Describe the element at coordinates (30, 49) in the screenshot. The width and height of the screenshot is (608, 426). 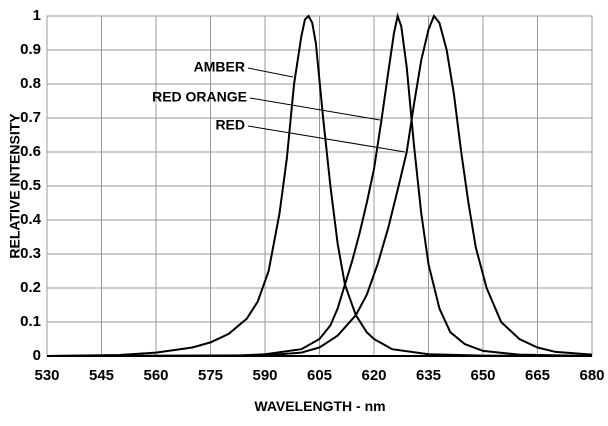
I see `y-tick-label: 0.9` at that location.